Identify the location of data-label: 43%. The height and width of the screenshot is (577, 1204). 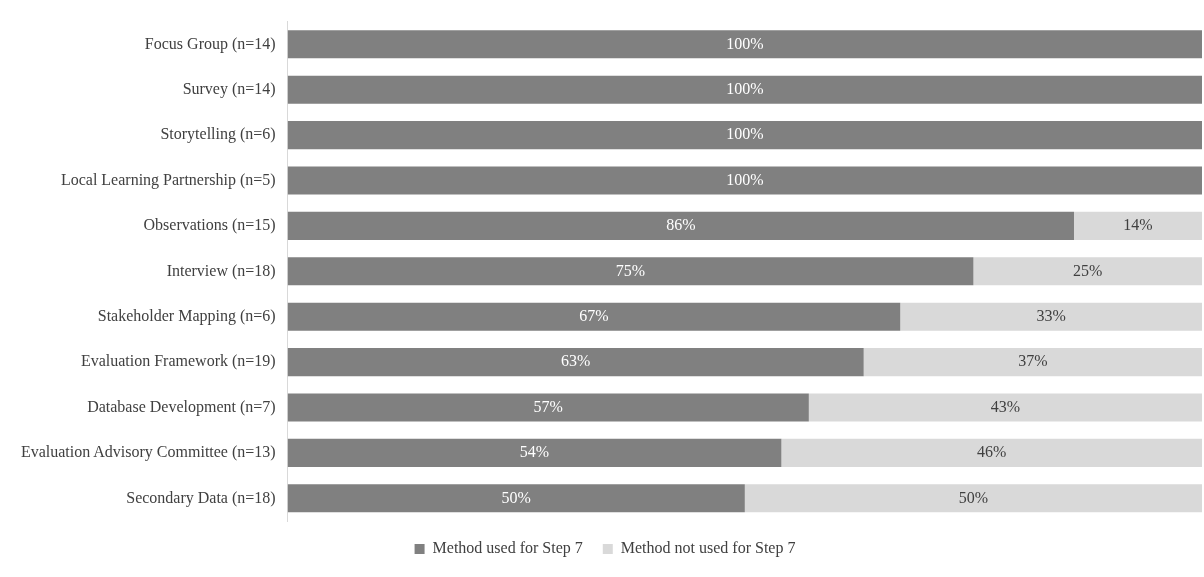
(1005, 406).